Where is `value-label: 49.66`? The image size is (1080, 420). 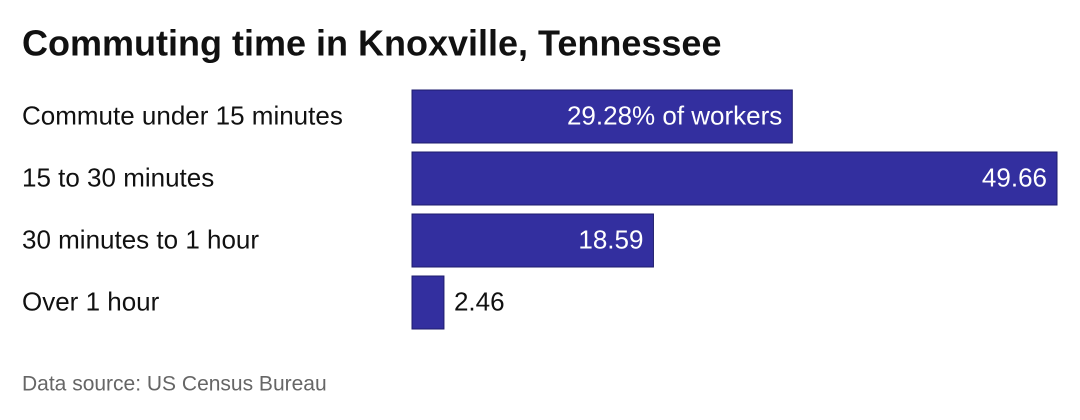 value-label: 49.66 is located at coordinates (1014, 177).